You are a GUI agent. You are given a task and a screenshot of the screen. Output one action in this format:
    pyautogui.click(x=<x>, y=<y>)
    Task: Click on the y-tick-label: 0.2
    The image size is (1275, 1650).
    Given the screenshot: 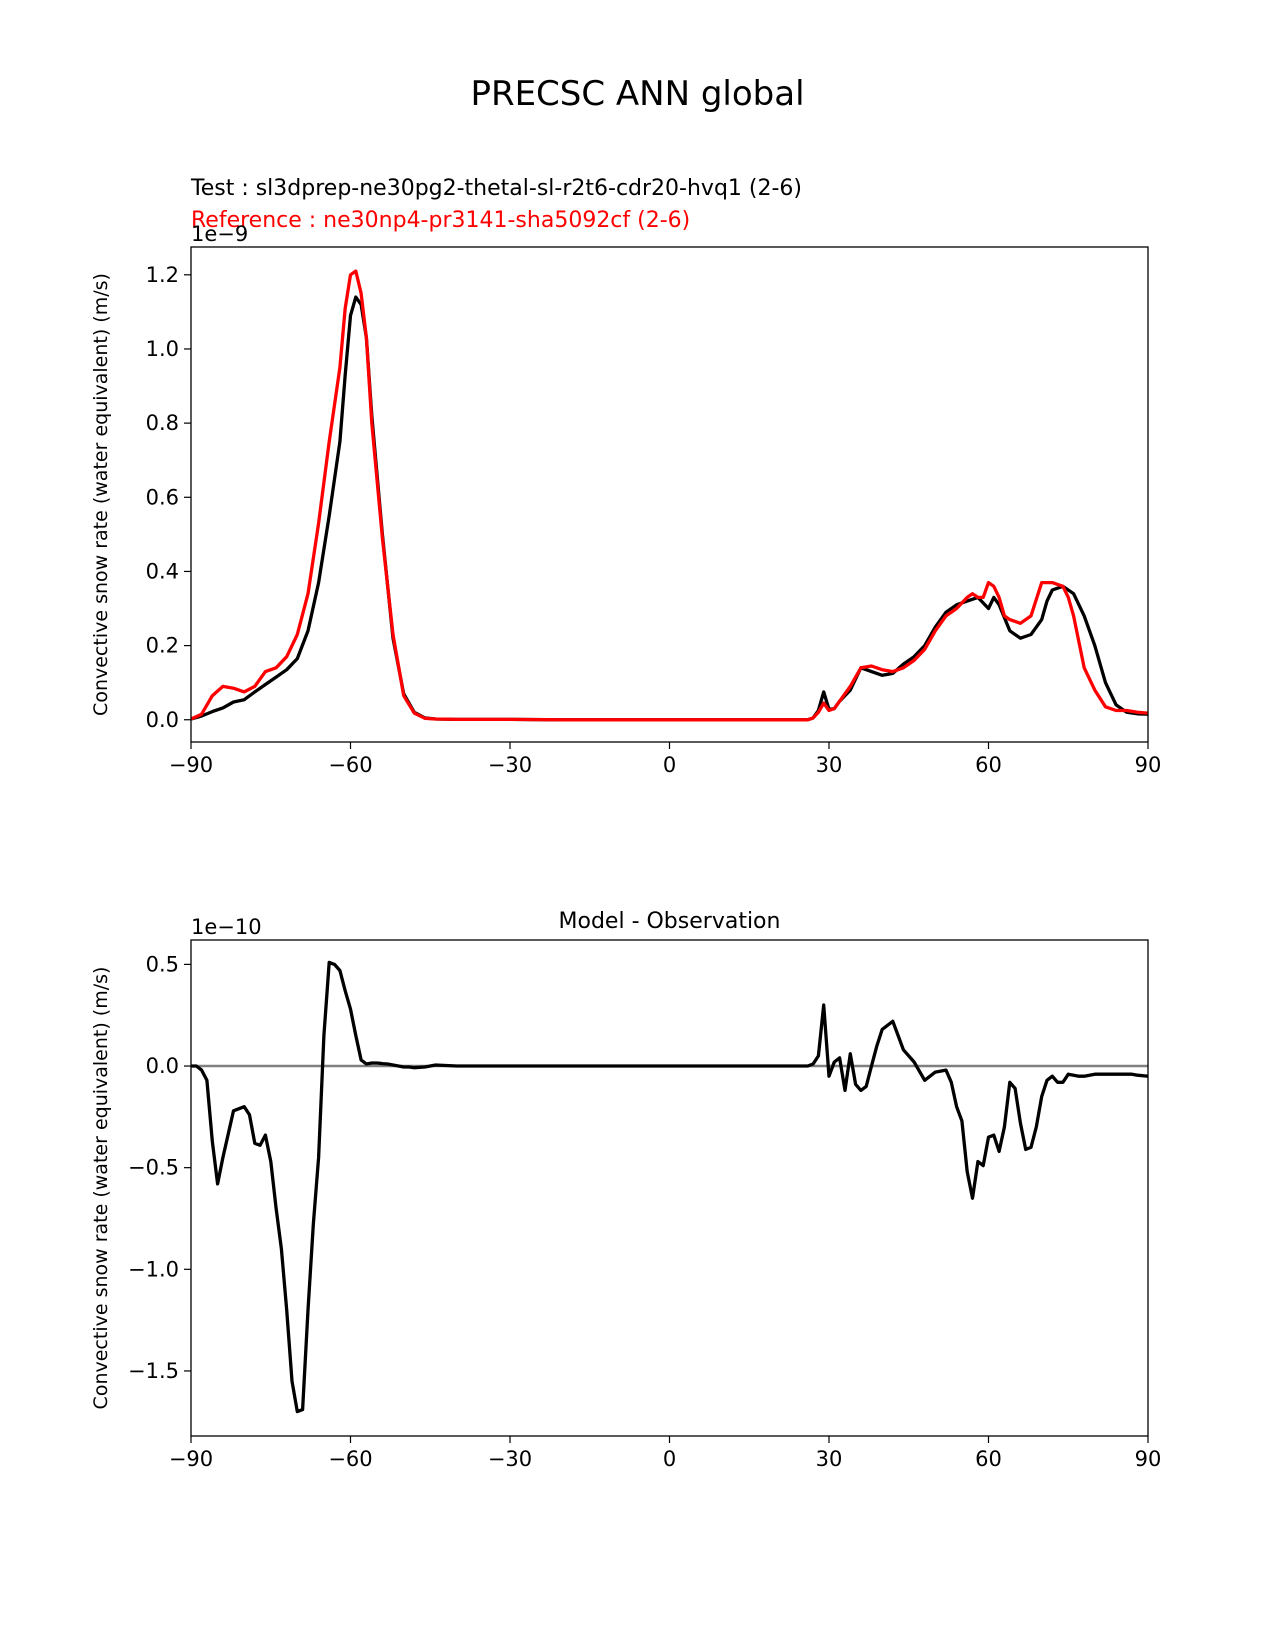 What is the action you would take?
    pyautogui.click(x=162, y=646)
    